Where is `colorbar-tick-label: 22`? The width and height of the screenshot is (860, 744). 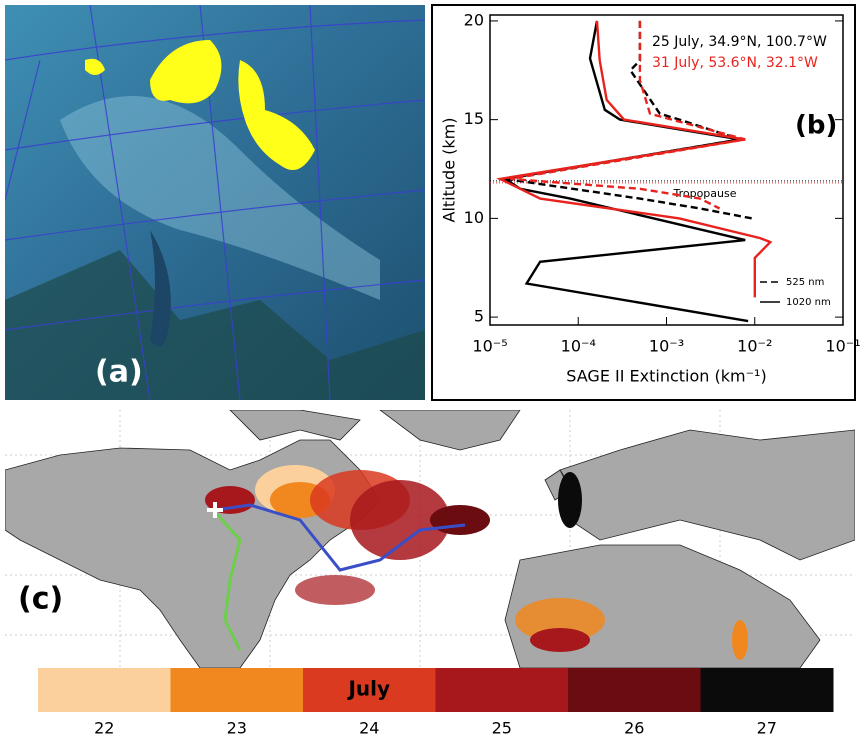 colorbar-tick-label: 22 is located at coordinates (104, 728).